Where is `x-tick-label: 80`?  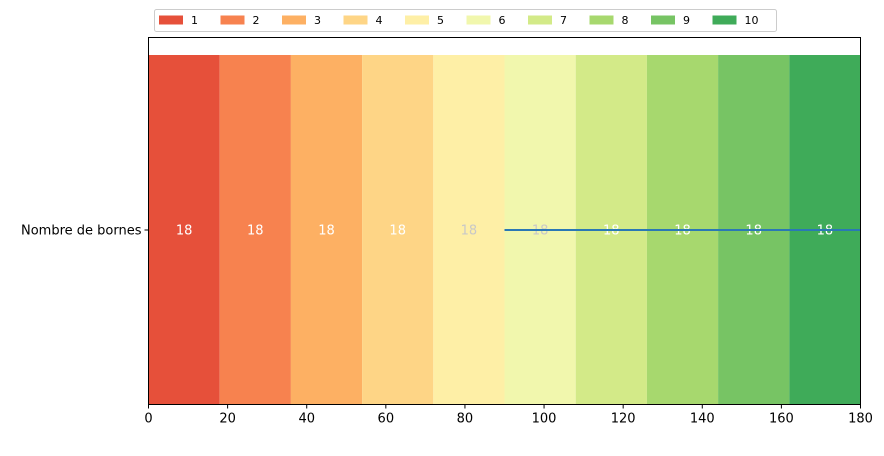 x-tick-label: 80 is located at coordinates (465, 419).